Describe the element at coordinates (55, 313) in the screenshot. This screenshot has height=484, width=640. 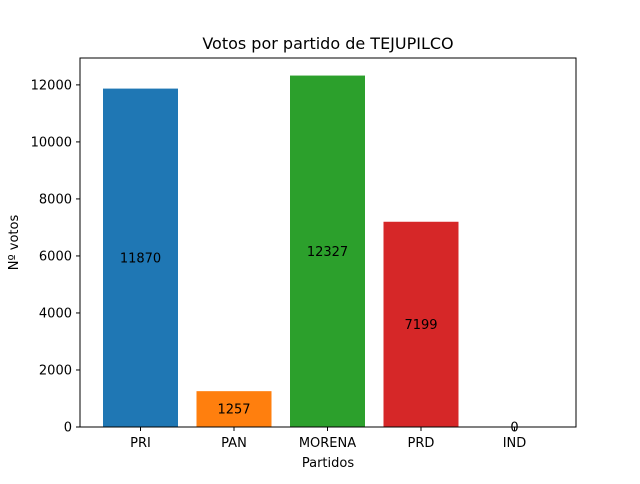
I see `y-tick-label-4000: 4000` at that location.